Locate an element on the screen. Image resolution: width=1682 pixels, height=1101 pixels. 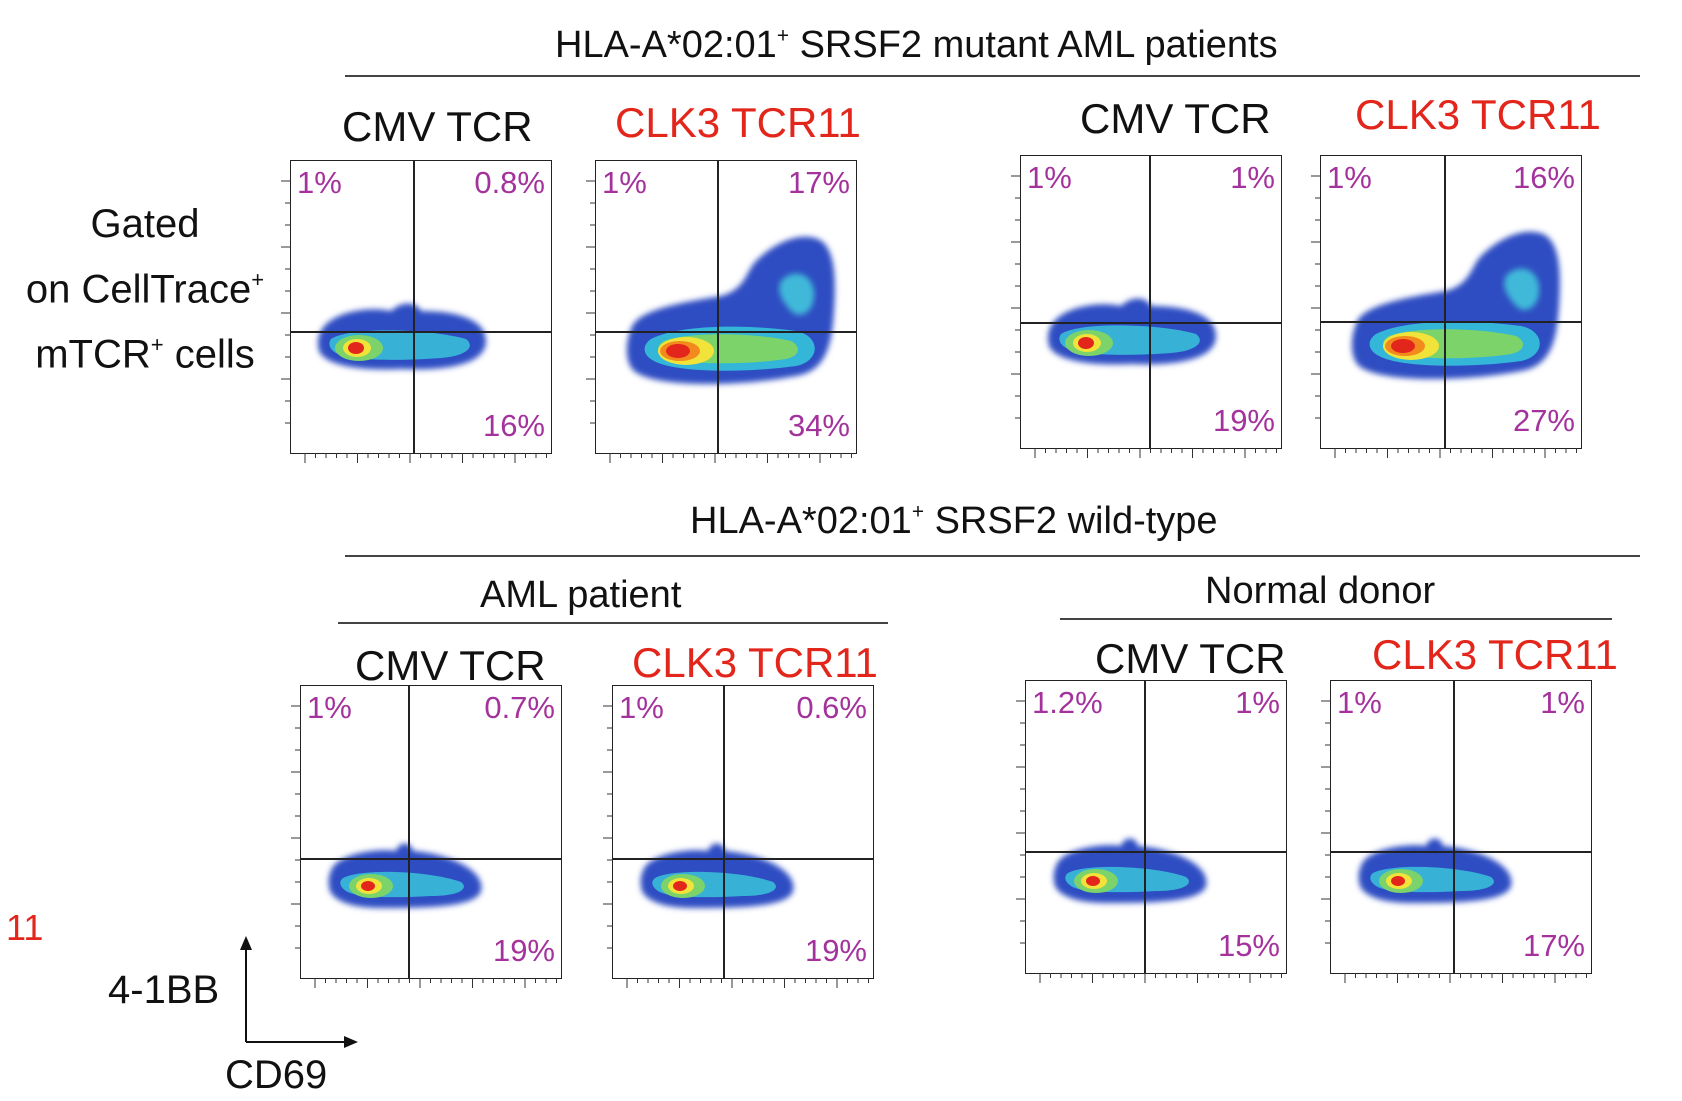
percent-lower-right: 34% is located at coordinates (818, 425).